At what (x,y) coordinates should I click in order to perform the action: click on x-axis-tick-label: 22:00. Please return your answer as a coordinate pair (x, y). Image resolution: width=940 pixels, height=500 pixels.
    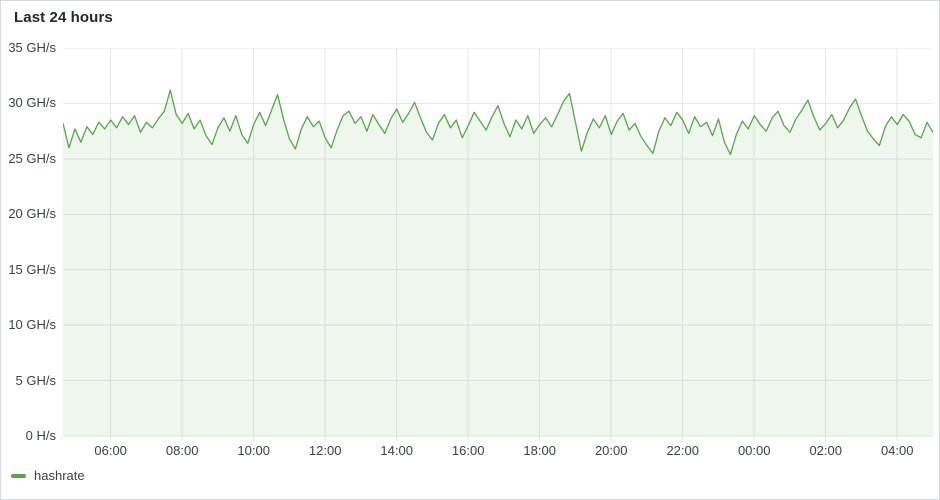
    Looking at the image, I should click on (682, 450).